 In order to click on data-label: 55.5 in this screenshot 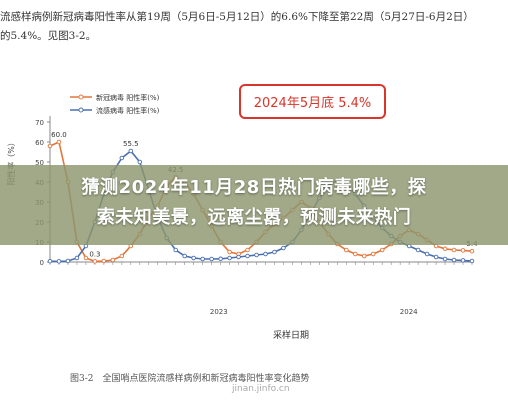, I will do `click(131, 144)`.